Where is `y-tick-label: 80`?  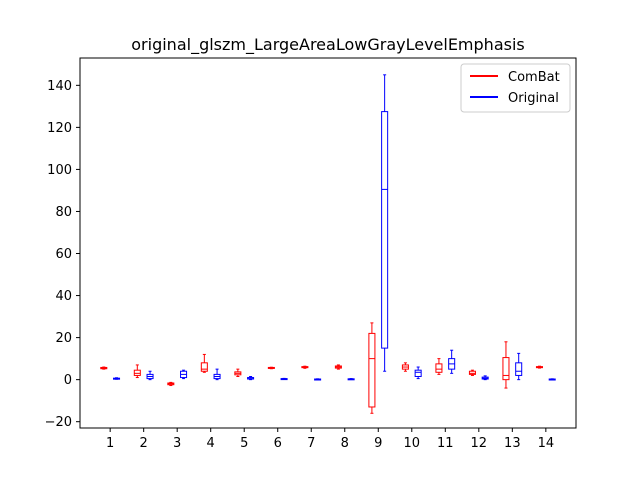 y-tick-label: 80 is located at coordinates (63, 212).